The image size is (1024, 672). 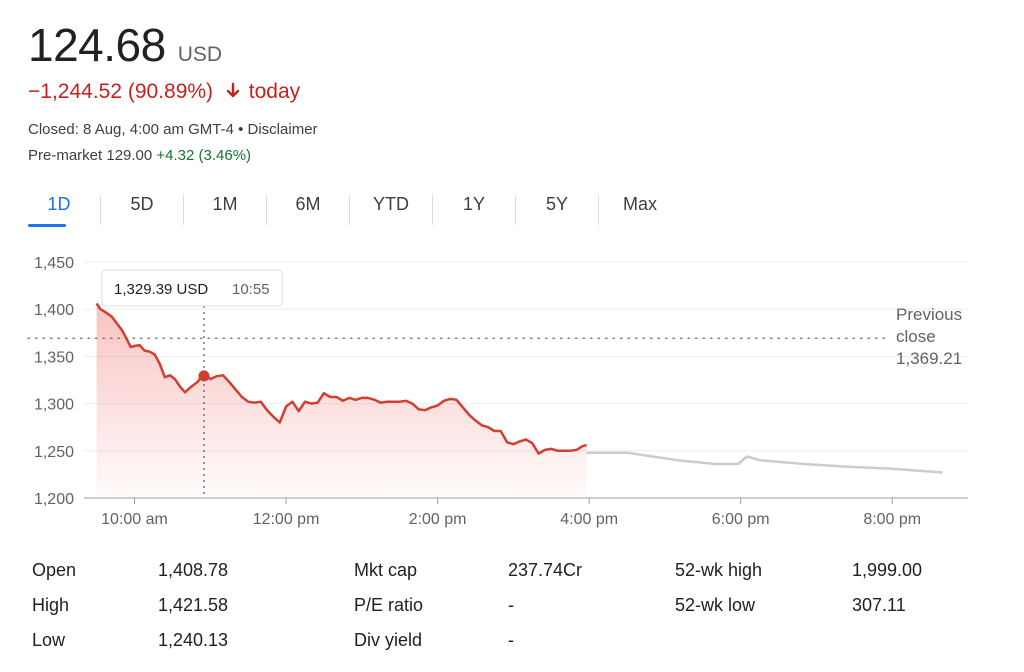 What do you see at coordinates (54, 263) in the screenshot?
I see `y-tick-label: 1,450` at bounding box center [54, 263].